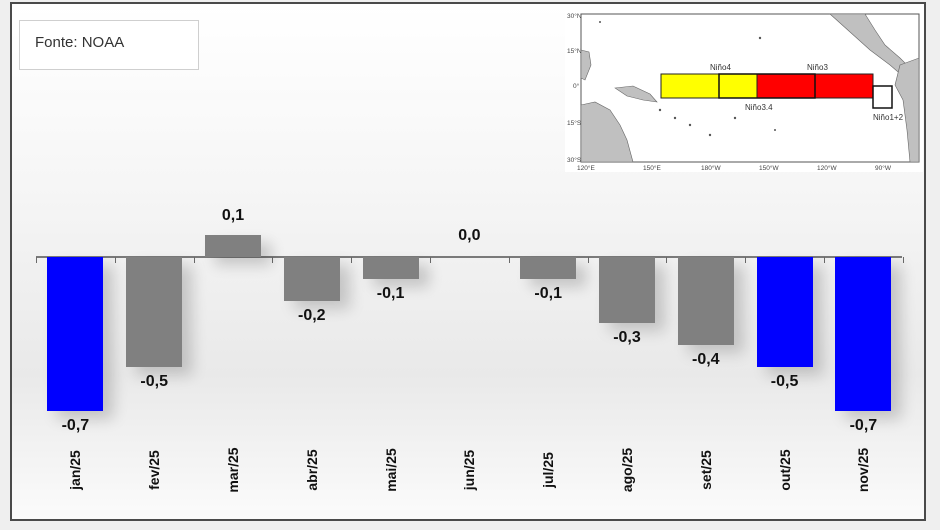 The width and height of the screenshot is (940, 530). I want to click on category-label: fev/25, so click(154, 470).